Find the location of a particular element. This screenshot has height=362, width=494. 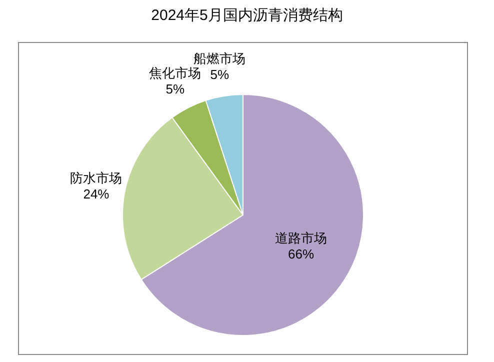

slice-label: 防水市场 is located at coordinates (96, 178).